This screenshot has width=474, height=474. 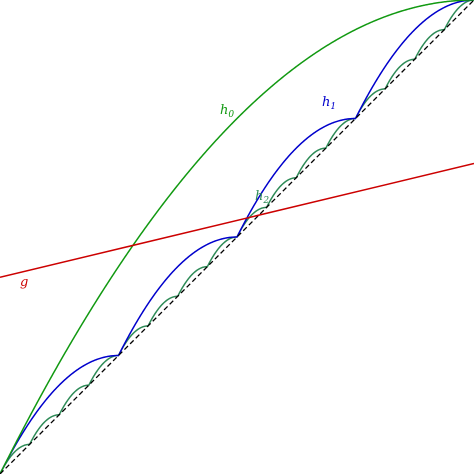 I want to click on label-g: g, so click(x=24, y=282).